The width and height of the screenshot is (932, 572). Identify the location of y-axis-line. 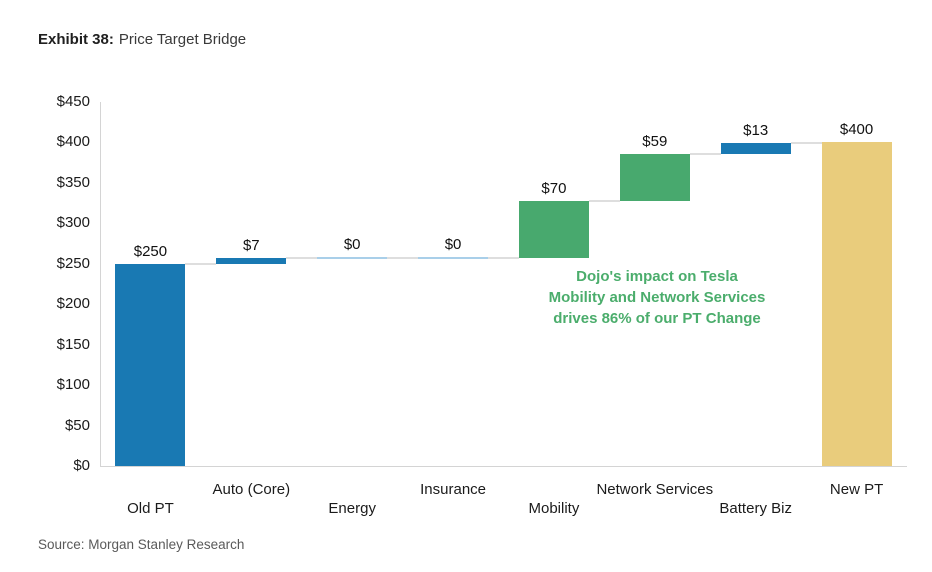
(100, 284).